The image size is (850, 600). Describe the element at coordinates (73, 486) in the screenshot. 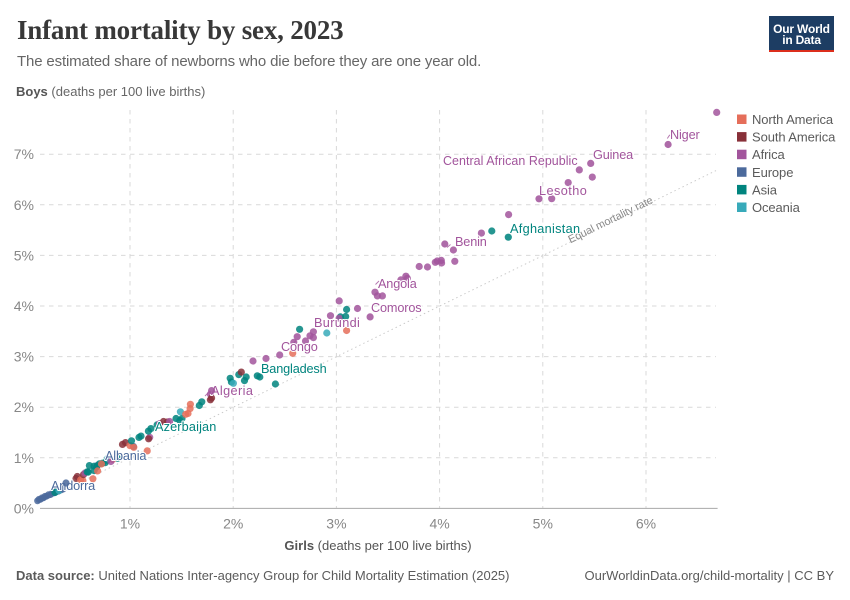

I see `svg-text: Andorra` at that location.